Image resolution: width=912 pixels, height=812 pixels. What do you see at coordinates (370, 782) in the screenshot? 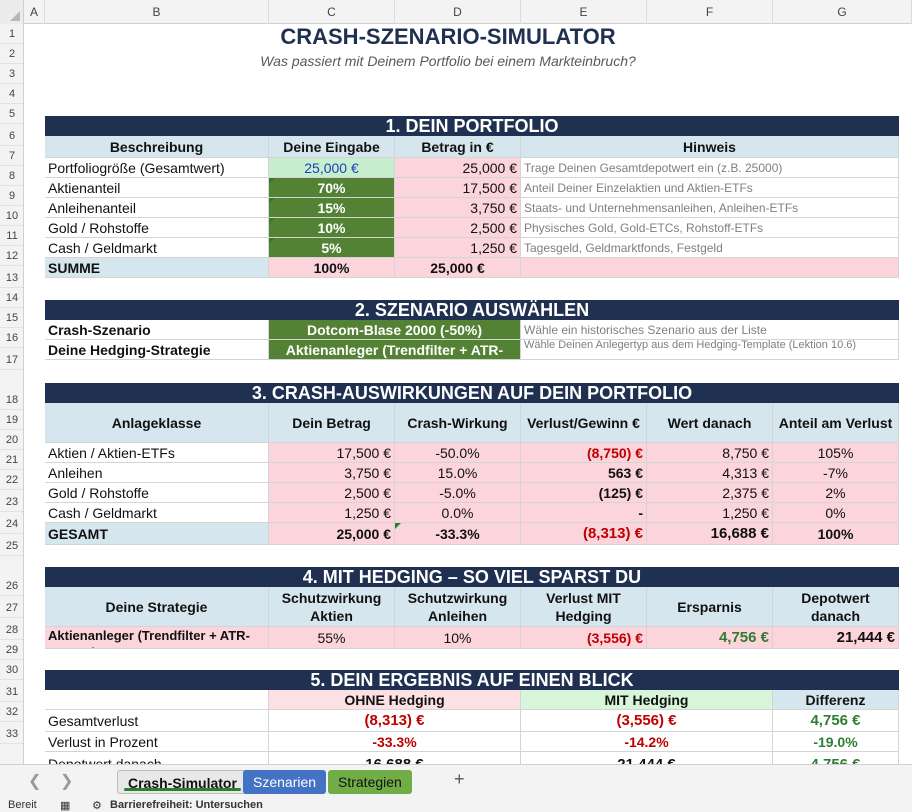
I see `tab-strategien: Strategien` at bounding box center [370, 782].